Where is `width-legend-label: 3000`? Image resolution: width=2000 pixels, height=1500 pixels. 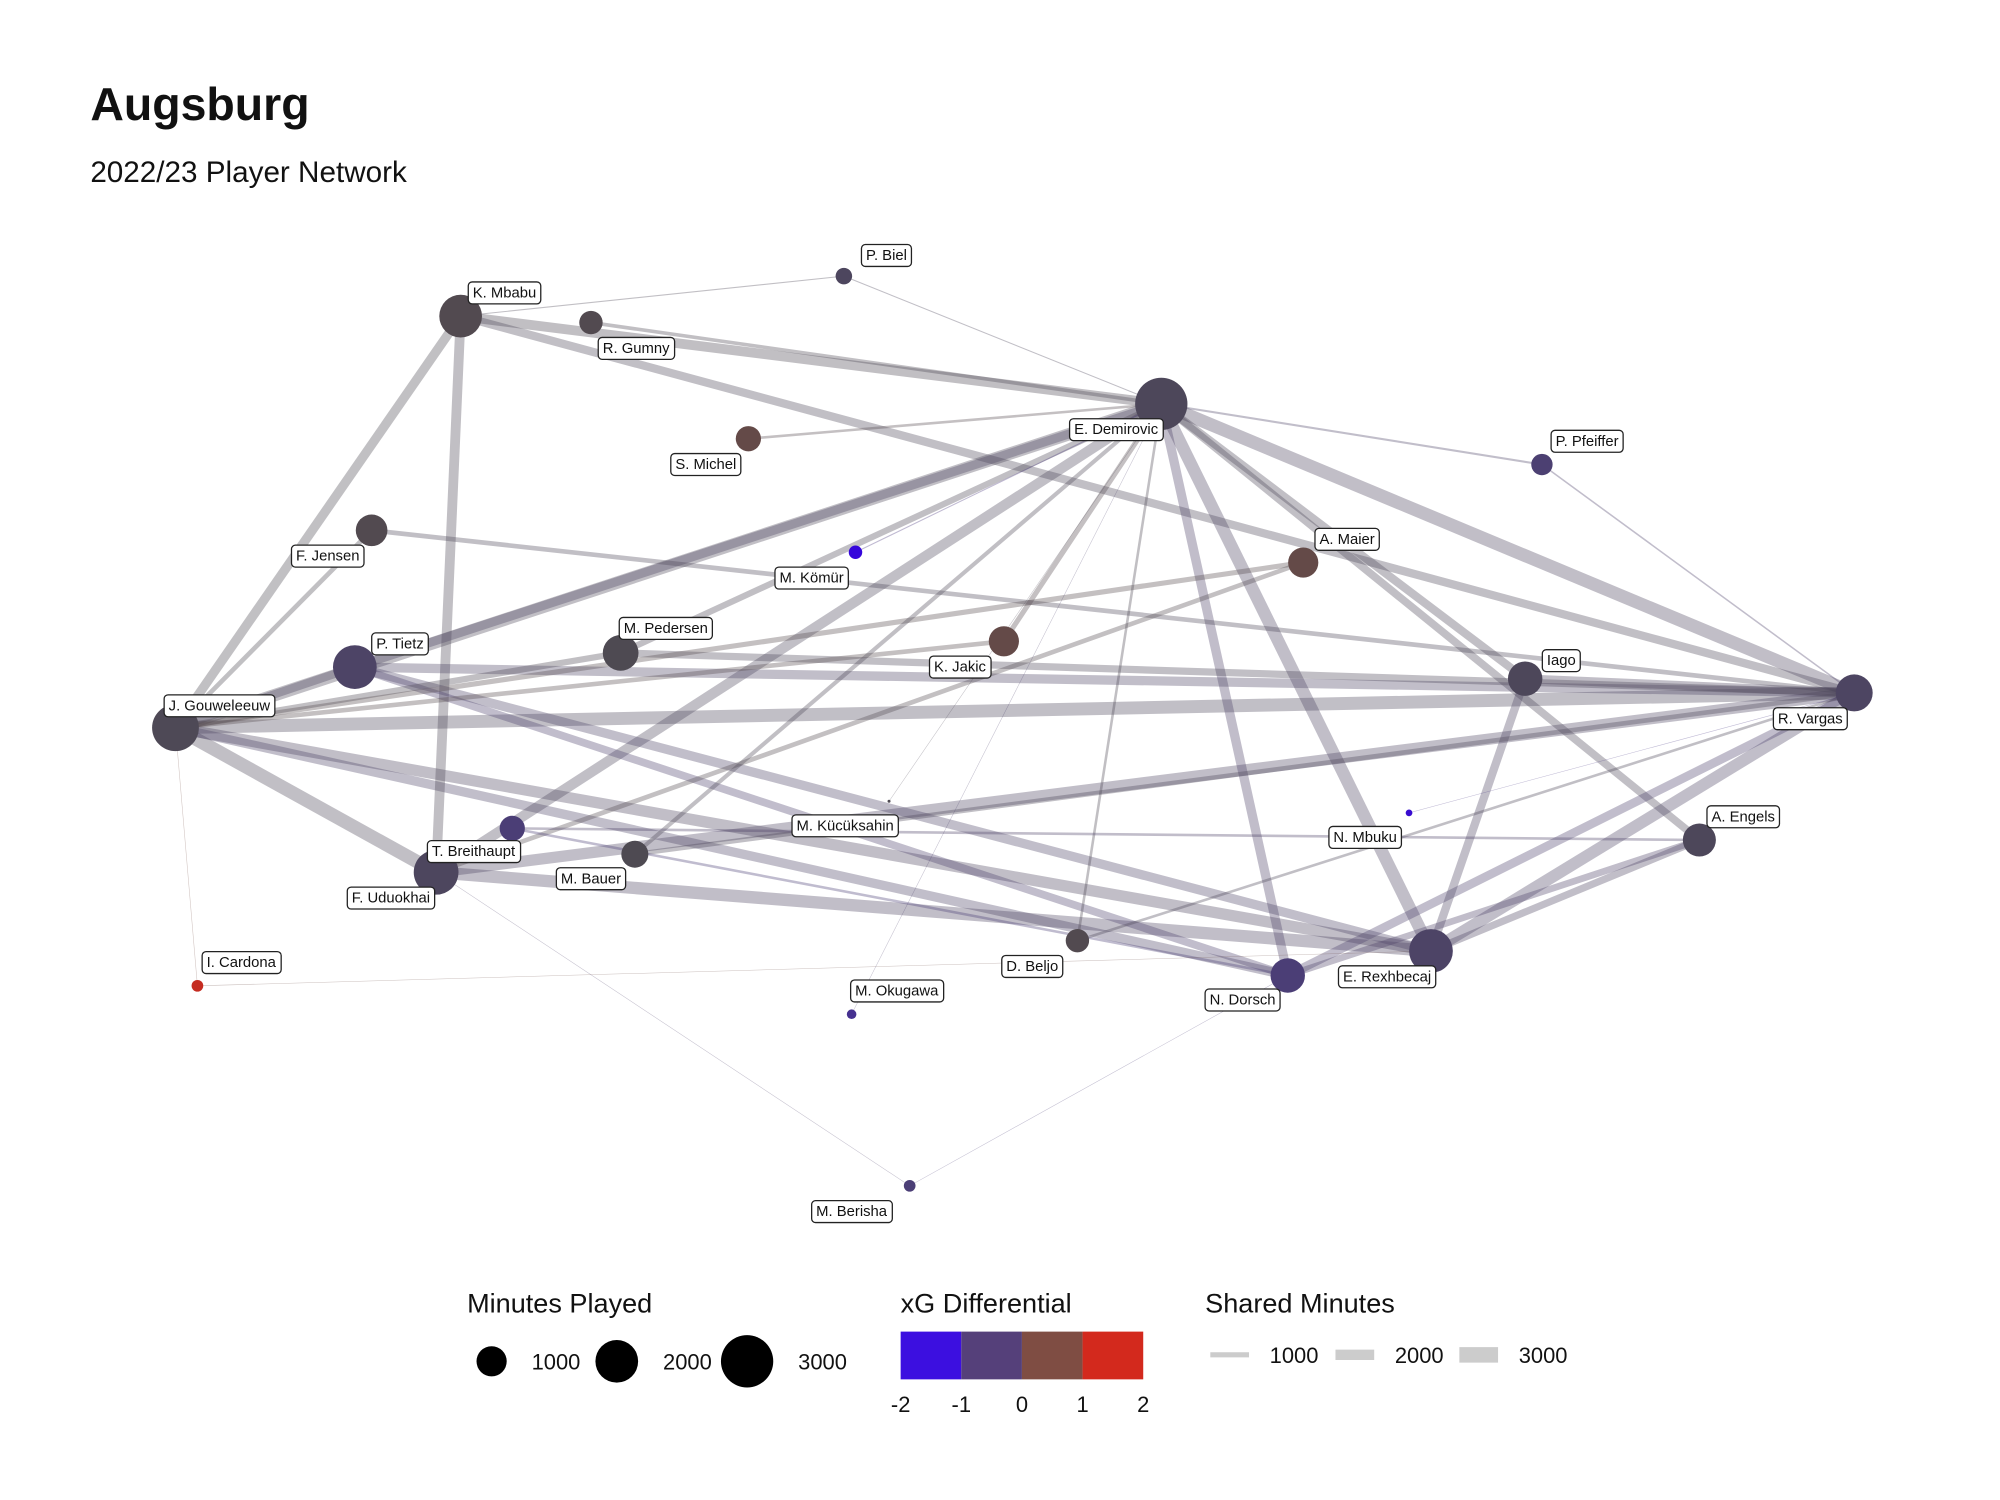
width-legend-label: 3000 is located at coordinates (1543, 1355).